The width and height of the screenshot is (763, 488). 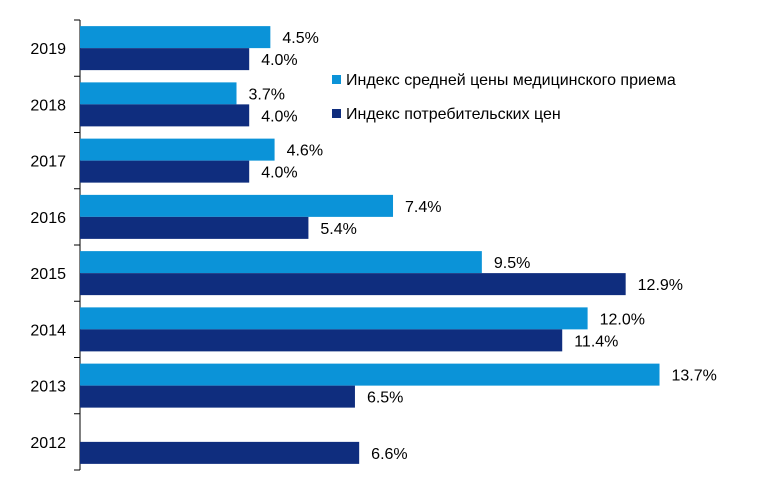 What do you see at coordinates (300, 38) in the screenshot?
I see `data-label: 4.5%` at bounding box center [300, 38].